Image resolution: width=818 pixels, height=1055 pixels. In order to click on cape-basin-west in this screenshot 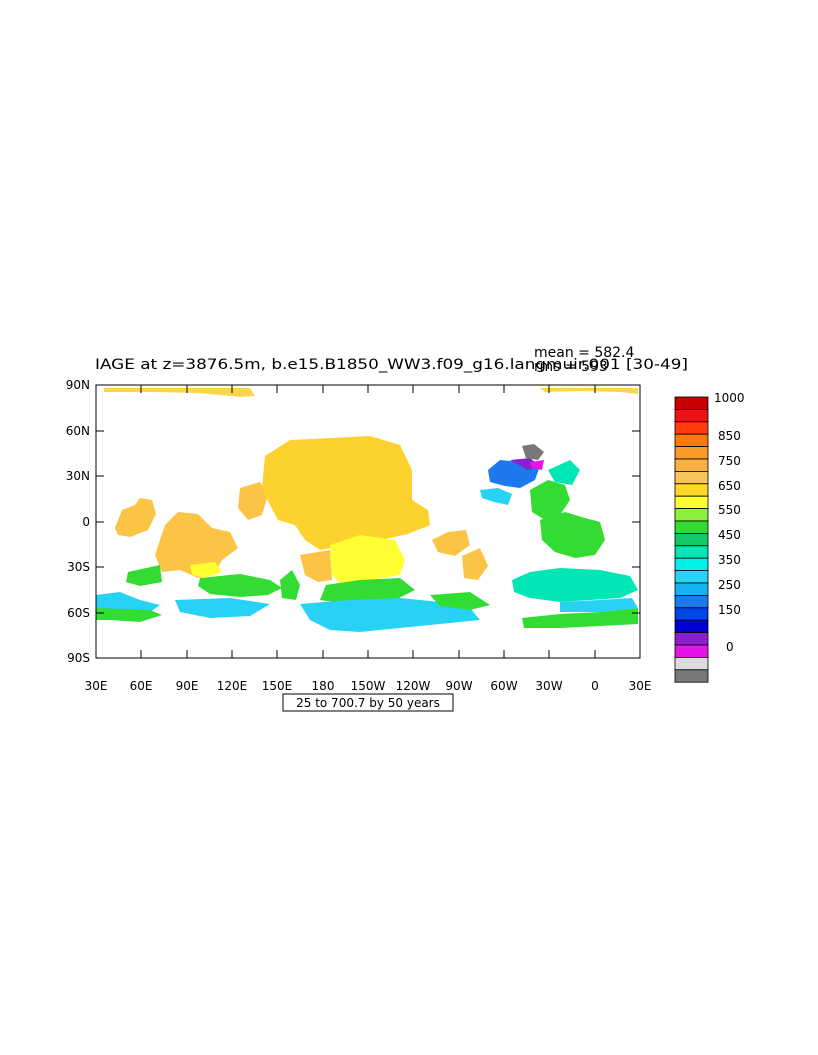, I will do `click(128, 602)`.